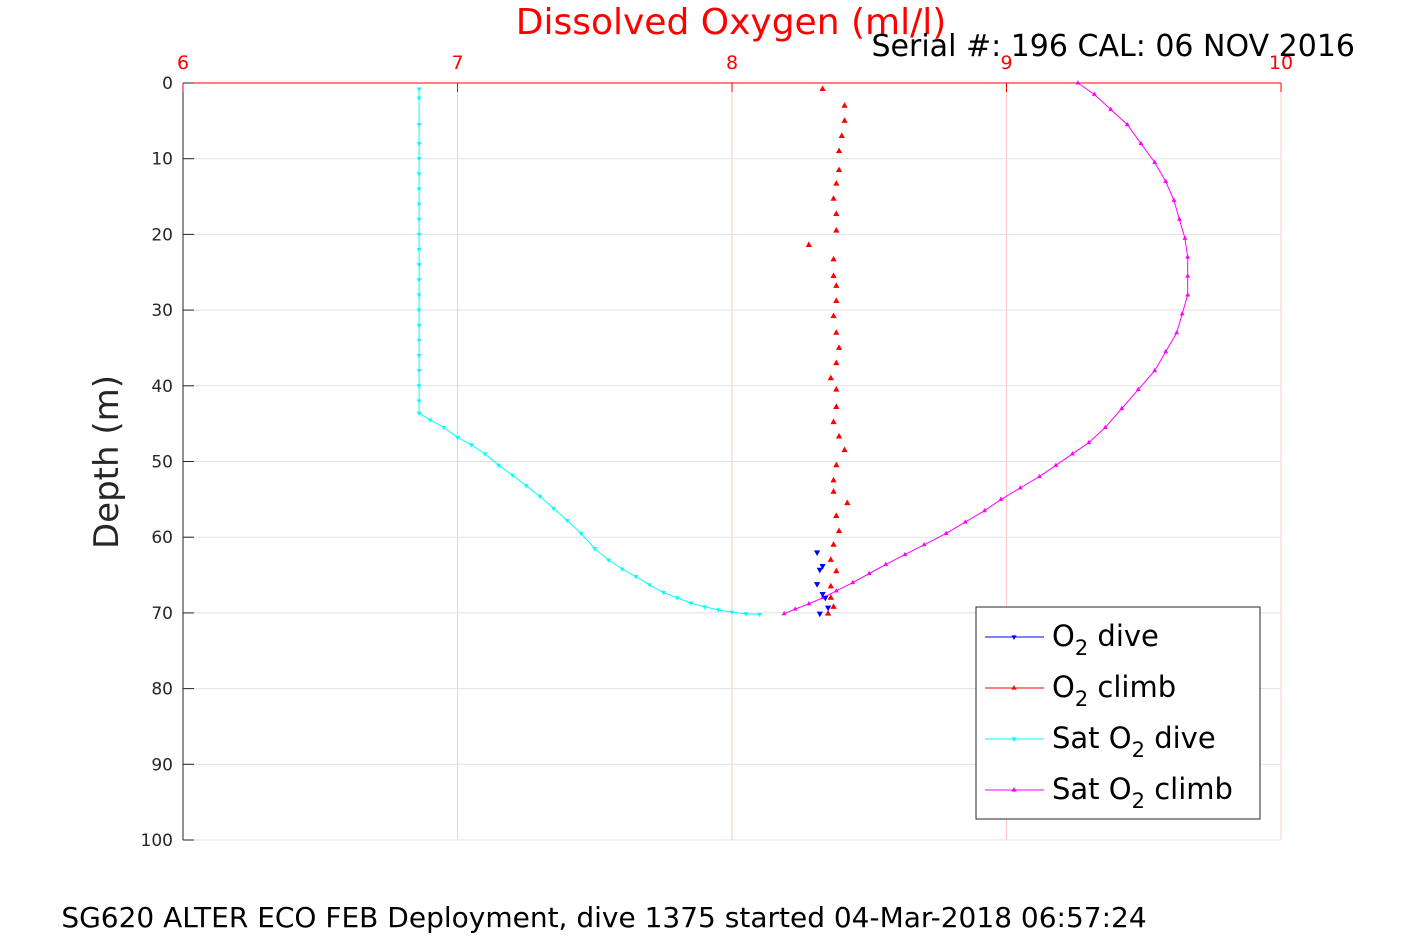  What do you see at coordinates (457, 63) in the screenshot?
I see `x-tick-label: 7` at bounding box center [457, 63].